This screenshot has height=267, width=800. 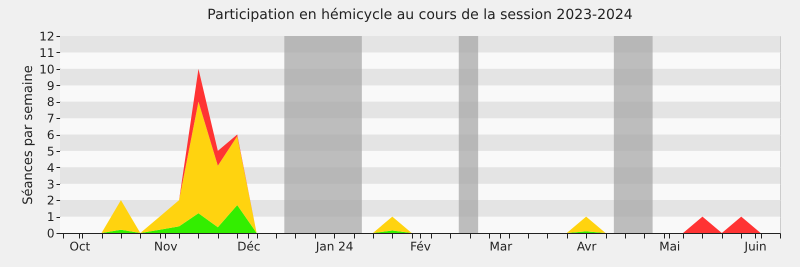 What do you see at coordinates (80, 247) in the screenshot?
I see `x-tick-label: Oct` at bounding box center [80, 247].